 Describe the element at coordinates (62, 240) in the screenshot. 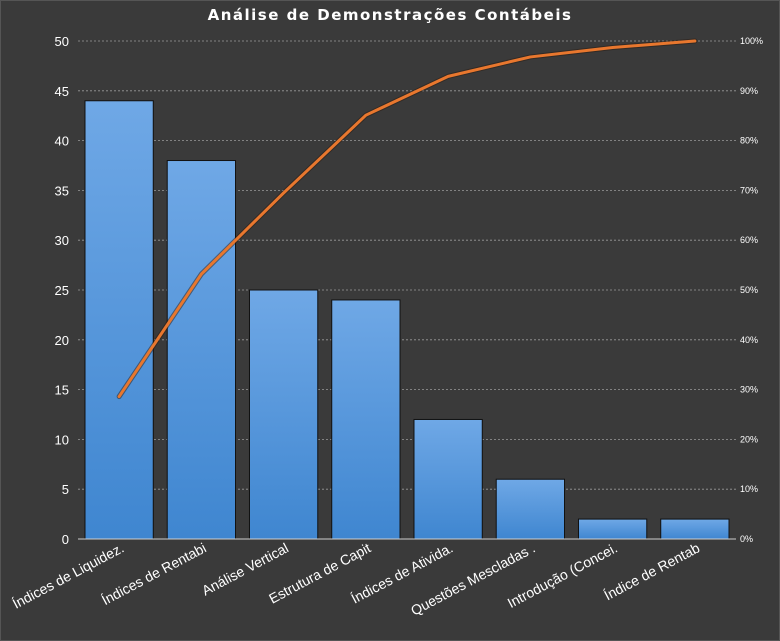

I see `y-tick-label: 30` at that location.